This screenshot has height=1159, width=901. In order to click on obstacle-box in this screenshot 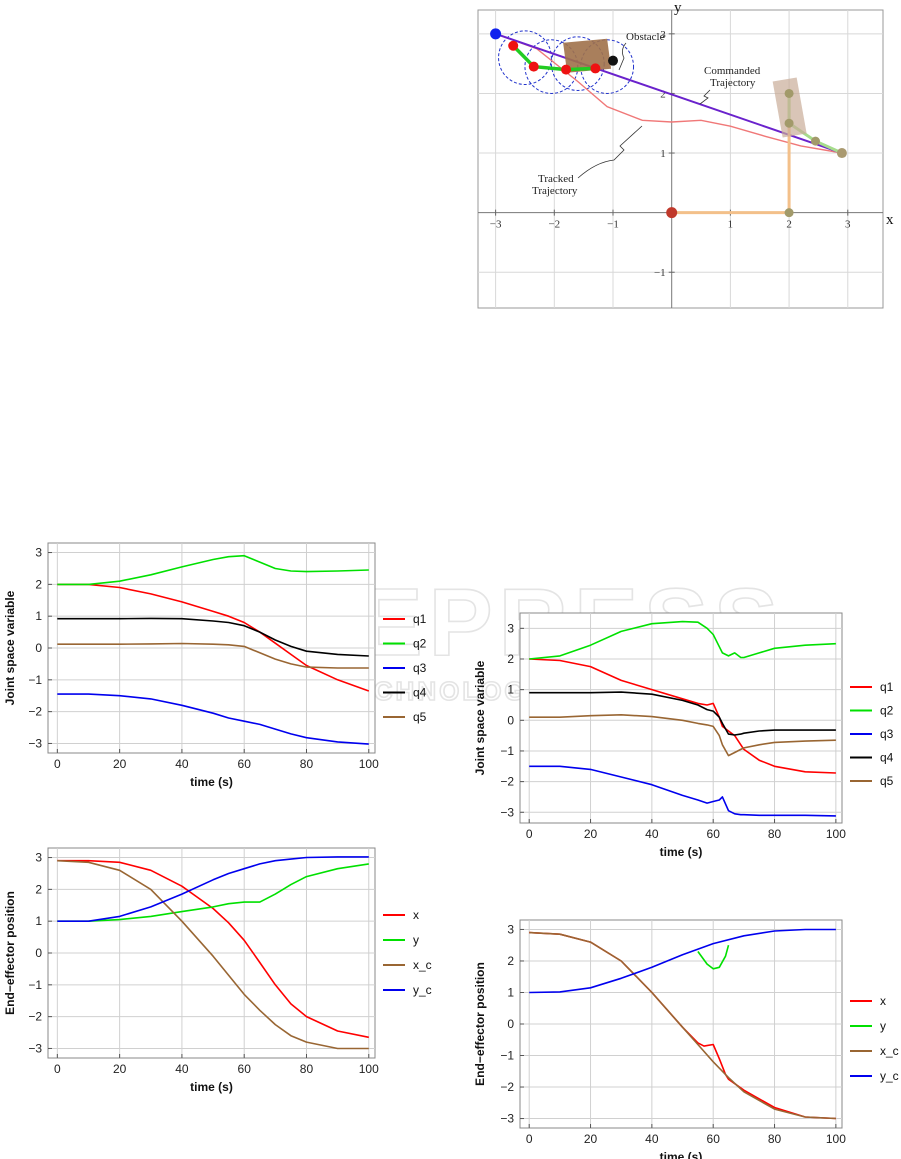, I will do `click(587, 55)`.